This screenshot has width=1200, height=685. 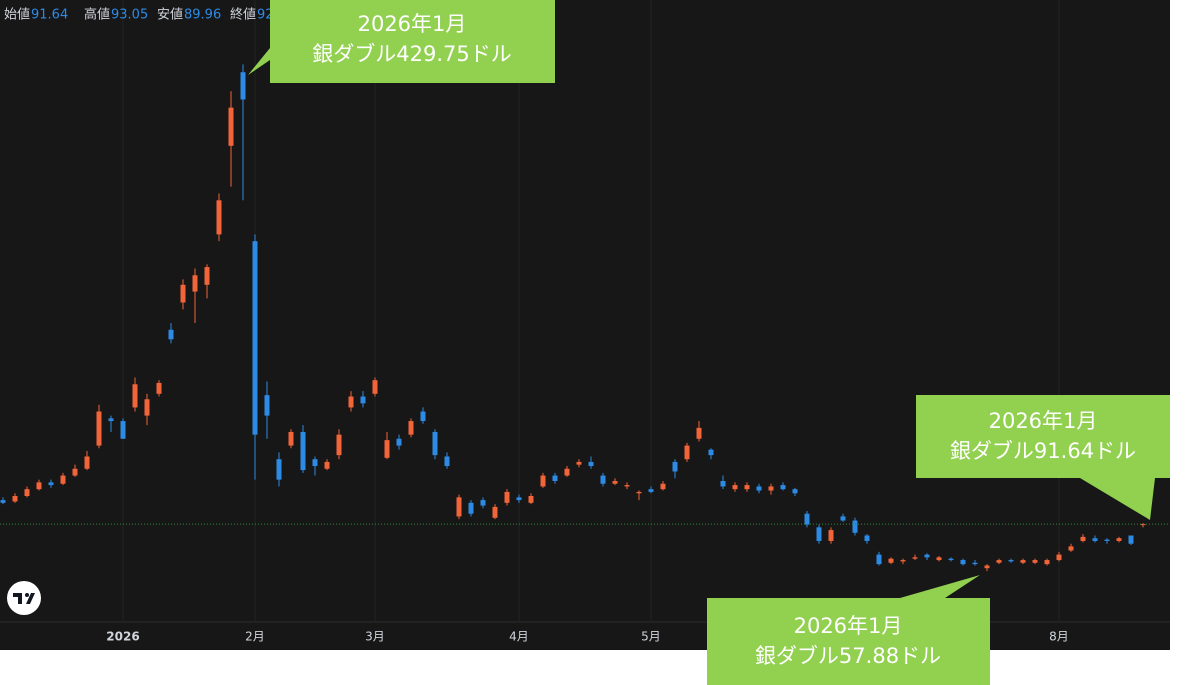 What do you see at coordinates (587, 637) in the screenshot?
I see `x-axis: 2026 2月 3月 4月 5月 8月` at bounding box center [587, 637].